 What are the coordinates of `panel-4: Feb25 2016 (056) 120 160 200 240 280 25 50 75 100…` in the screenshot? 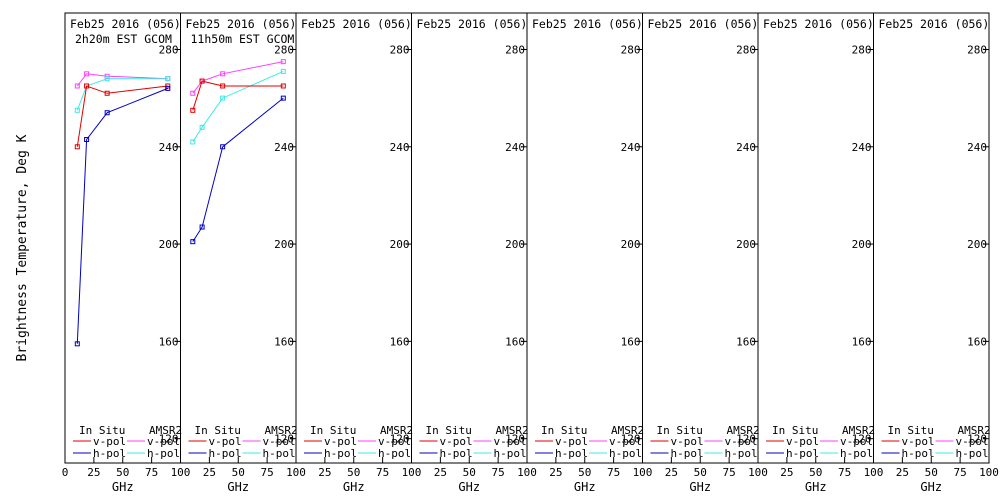 It's located at (474, 253).